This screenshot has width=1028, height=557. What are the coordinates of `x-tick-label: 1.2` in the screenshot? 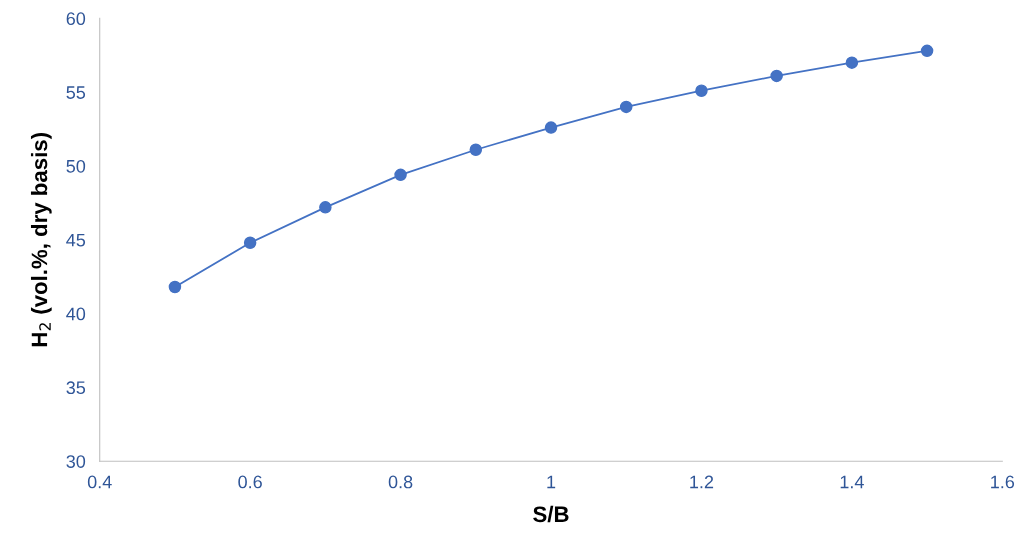 It's located at (702, 482).